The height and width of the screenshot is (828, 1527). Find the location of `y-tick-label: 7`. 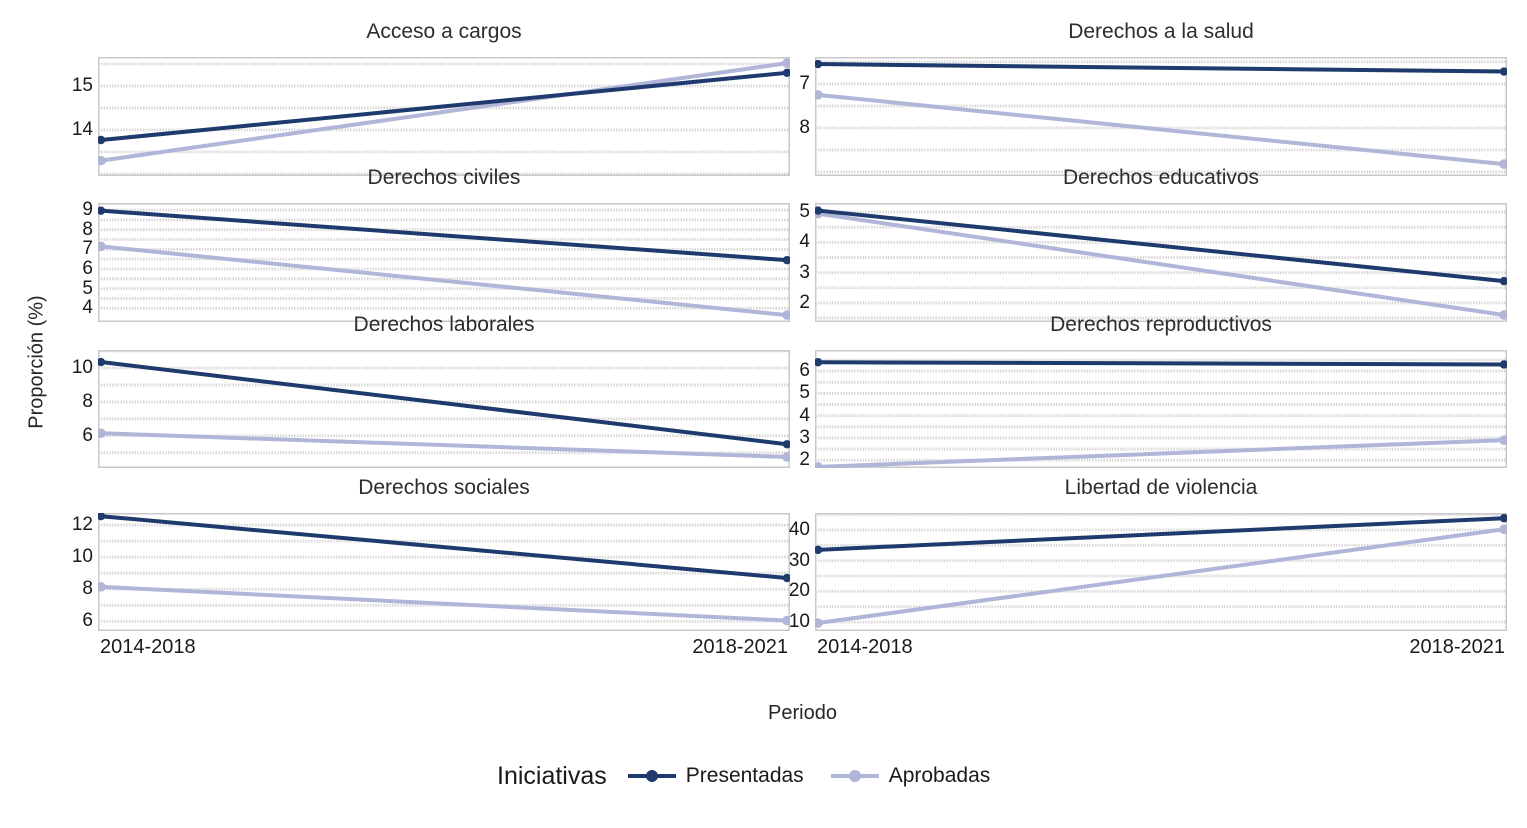

y-tick-label: 7 is located at coordinates (804, 83).